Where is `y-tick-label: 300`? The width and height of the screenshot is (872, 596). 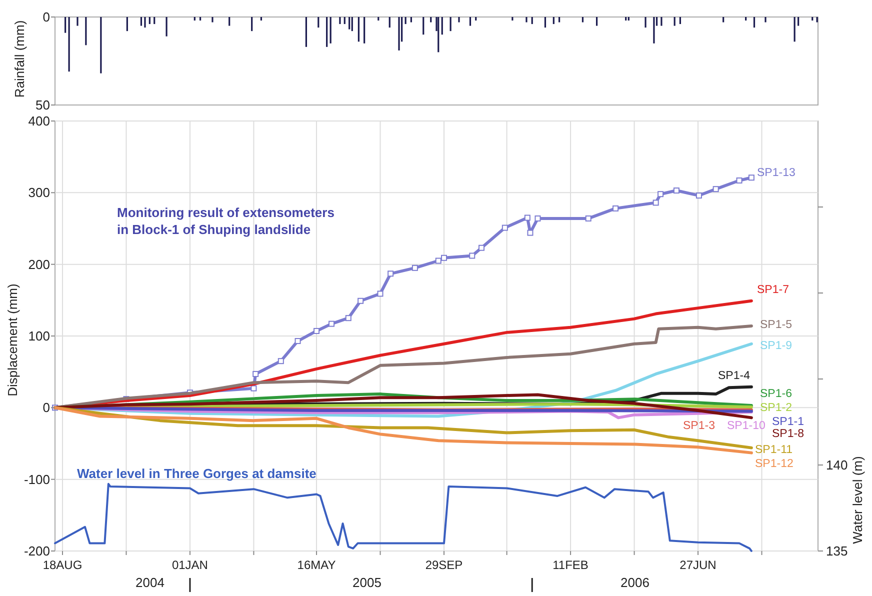 y-tick-label: 300 is located at coordinates (39, 192).